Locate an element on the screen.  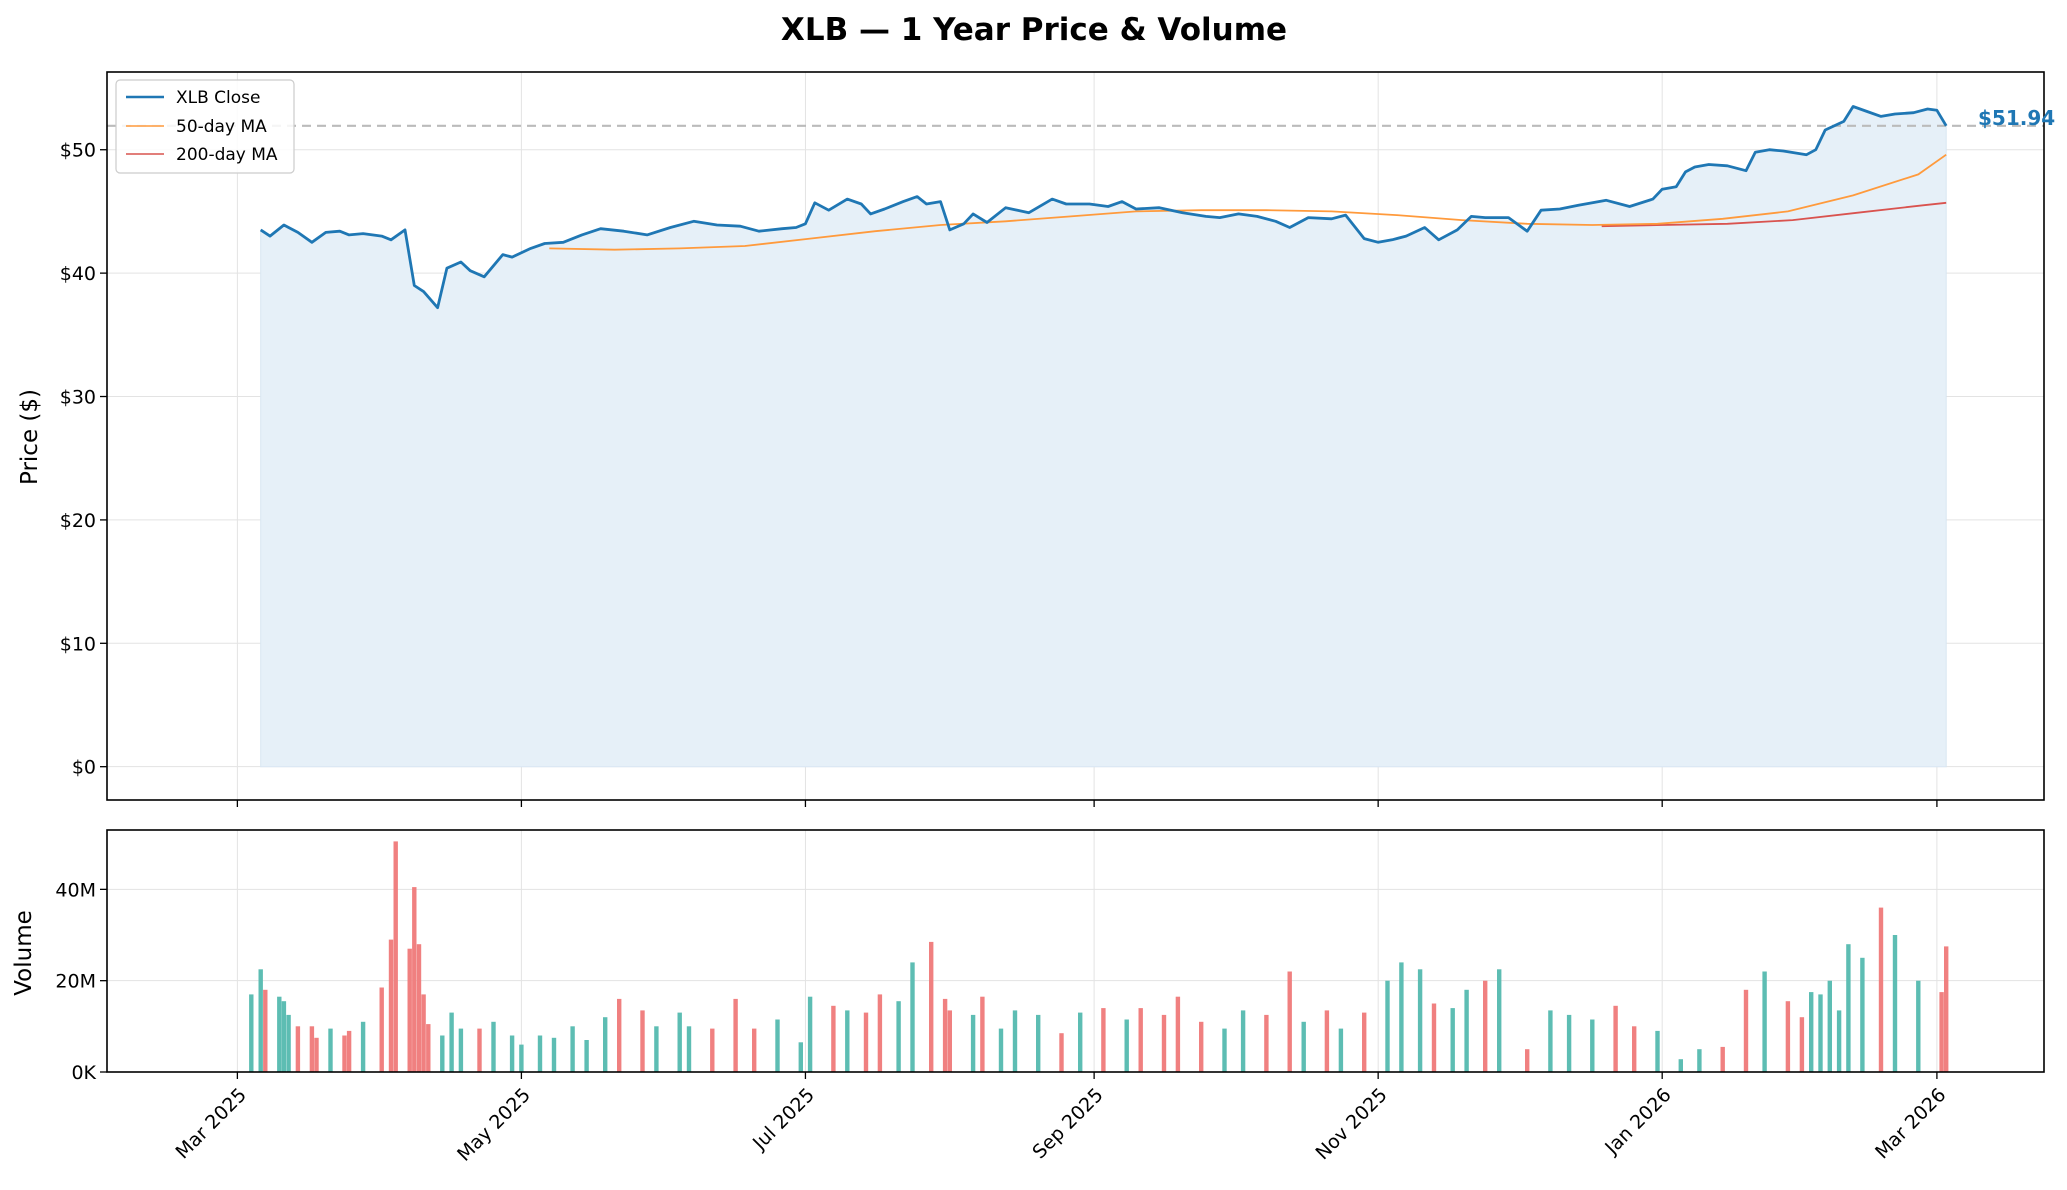
last-price-label: $51.94 is located at coordinates (2016, 118).